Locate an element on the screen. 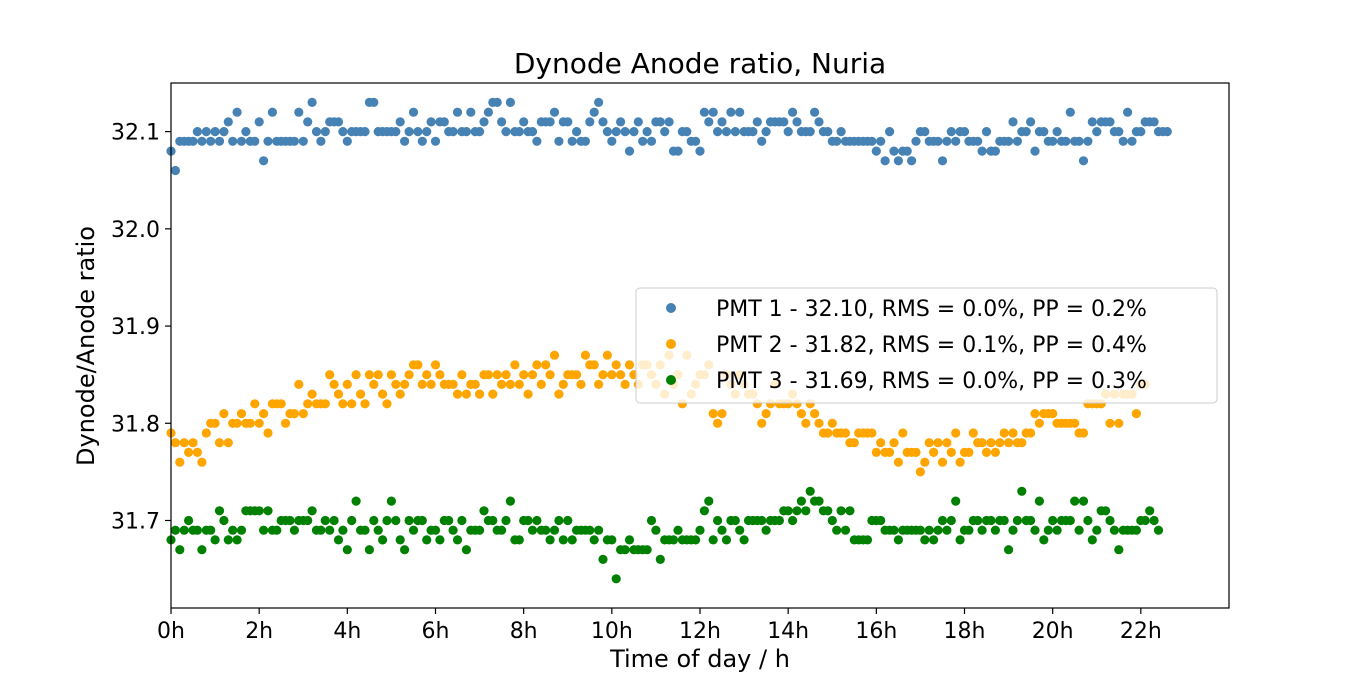 This screenshot has width=1366, height=688. x-tick-label: 12h is located at coordinates (700, 631).